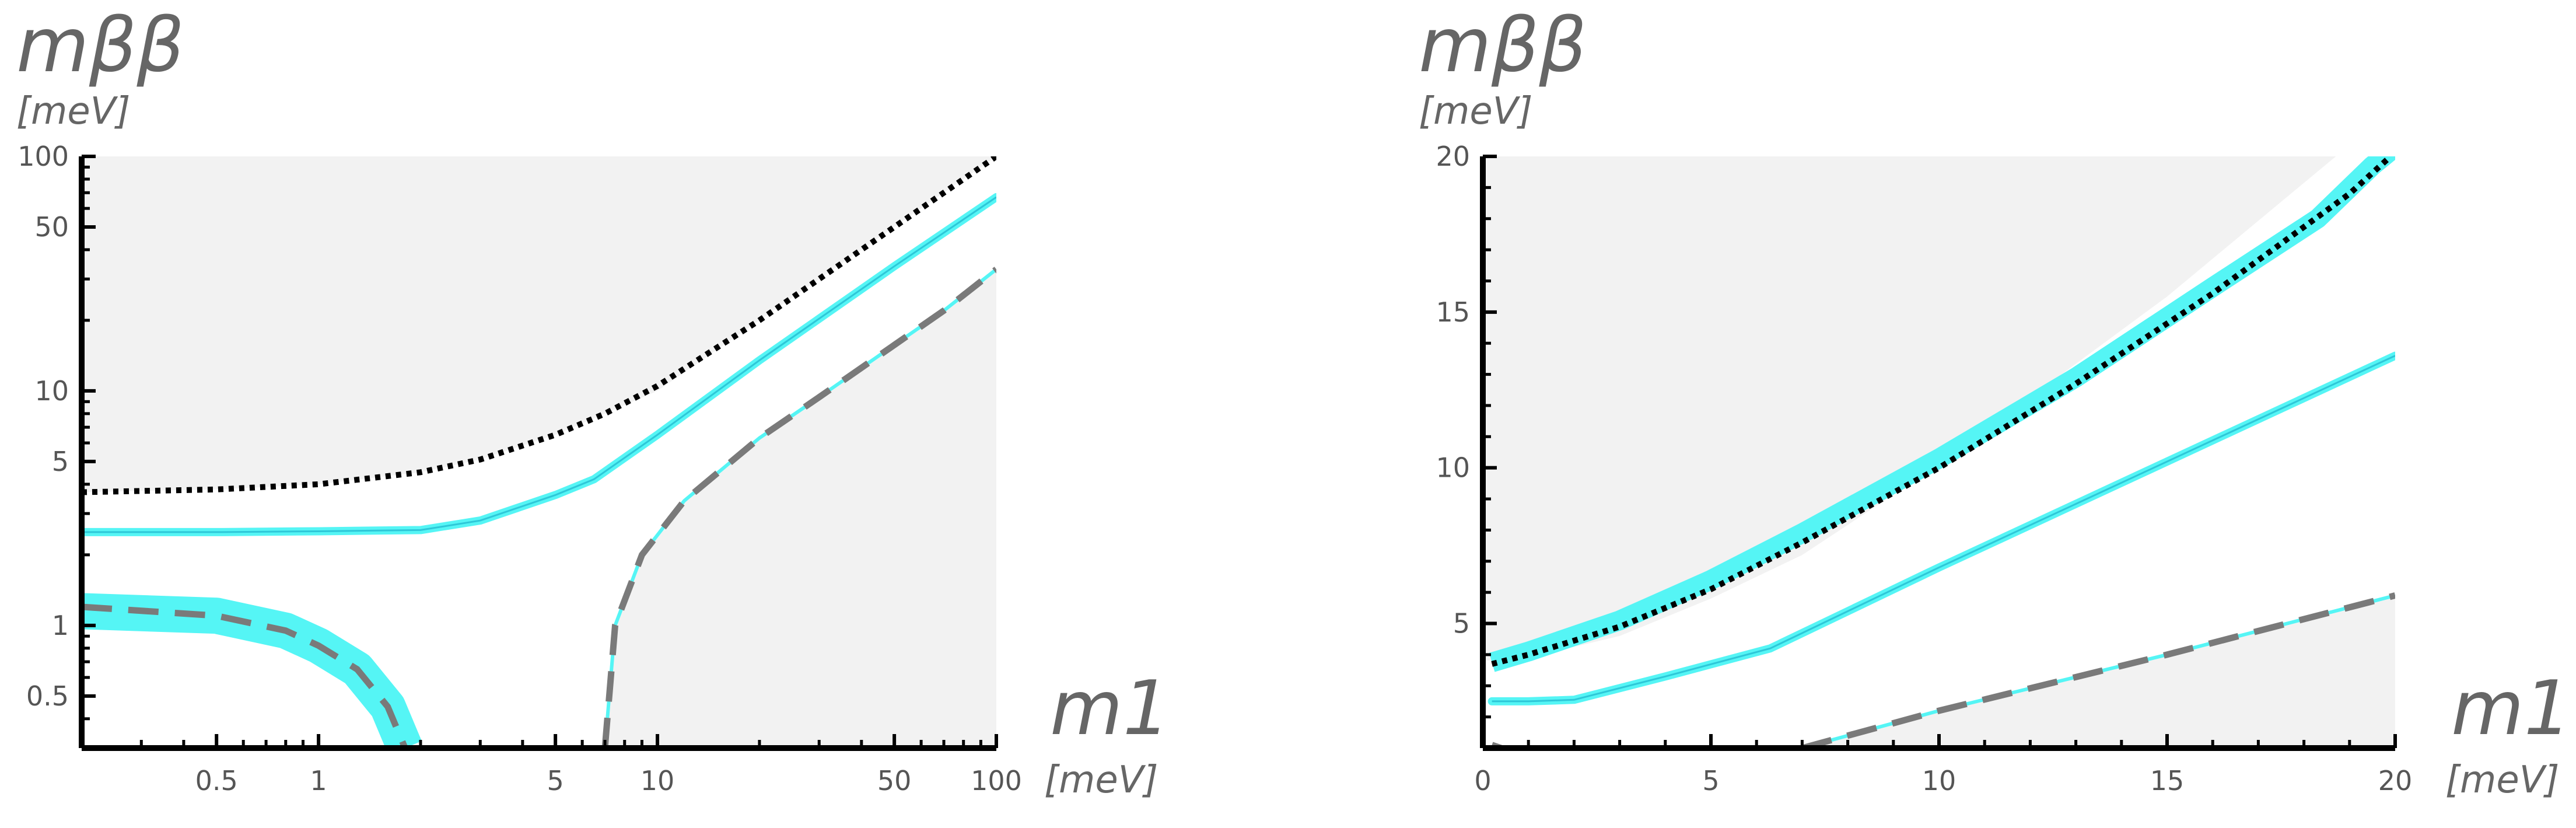 Image resolution: width=2576 pixels, height=828 pixels. What do you see at coordinates (2167, 780) in the screenshot?
I see `x-tick-label: 15` at bounding box center [2167, 780].